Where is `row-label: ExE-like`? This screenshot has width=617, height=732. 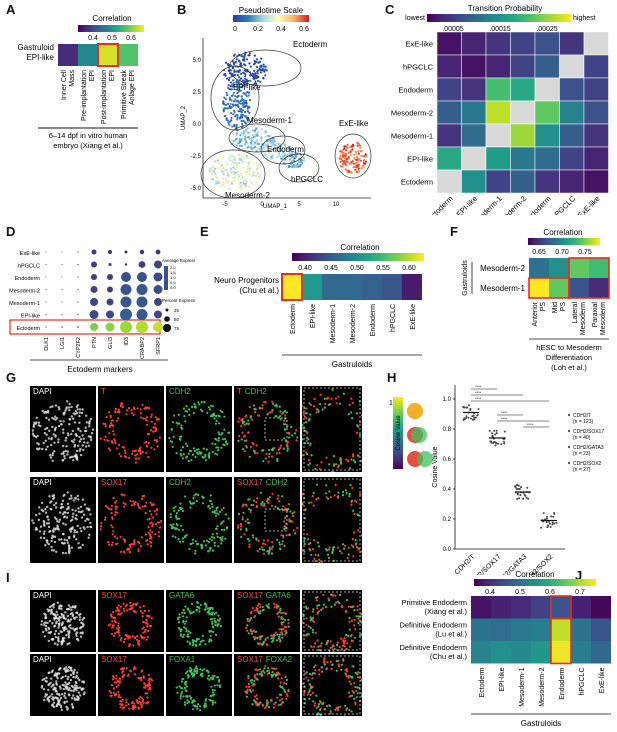 row-label: ExE-like is located at coordinates (419, 44).